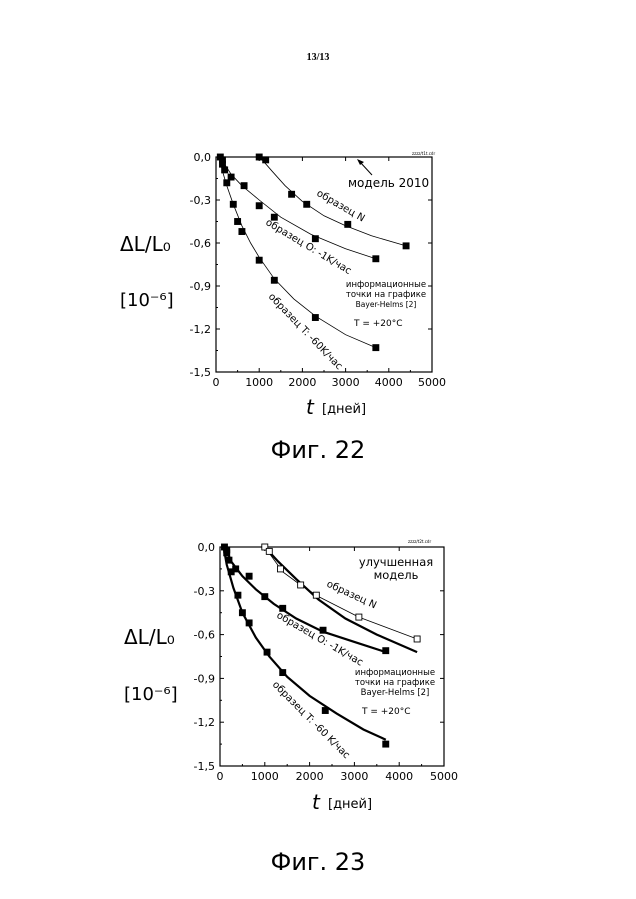 The height and width of the screenshot is (899, 636). Describe the element at coordinates (360, 162) in the screenshot. I see `model-arrowhead` at that location.